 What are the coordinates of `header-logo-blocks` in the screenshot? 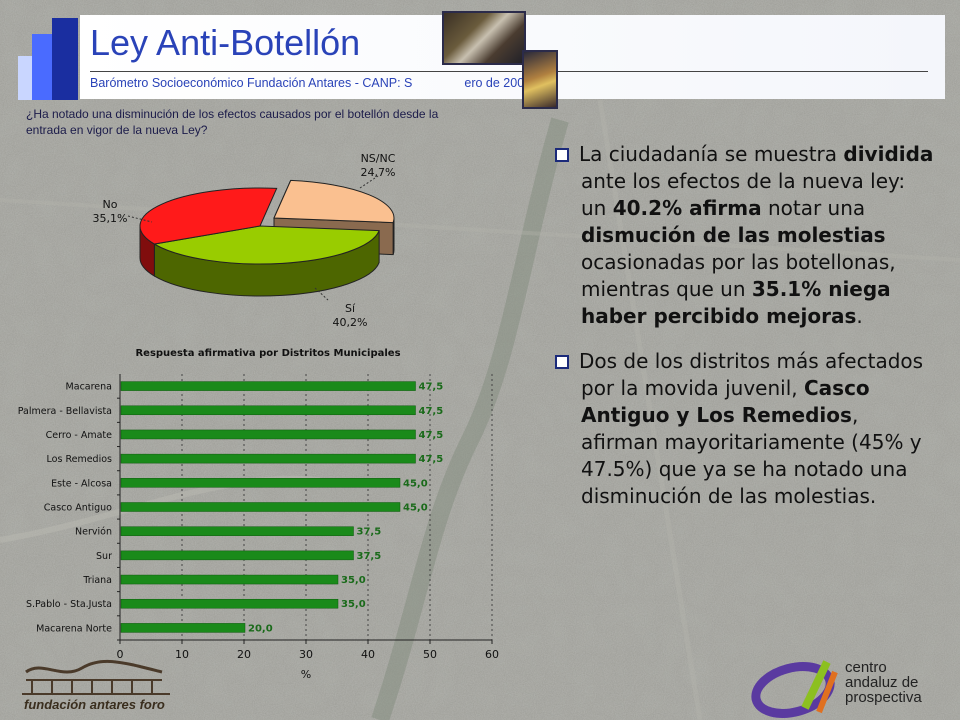 It's located at (48, 59).